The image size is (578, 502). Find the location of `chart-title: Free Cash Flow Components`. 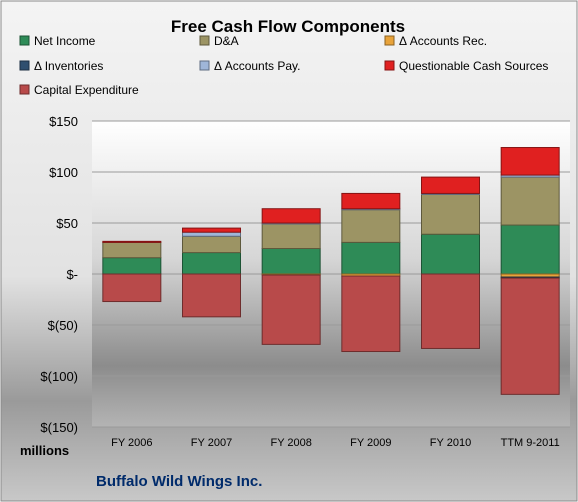

chart-title: Free Cash Flow Components is located at coordinates (288, 26).